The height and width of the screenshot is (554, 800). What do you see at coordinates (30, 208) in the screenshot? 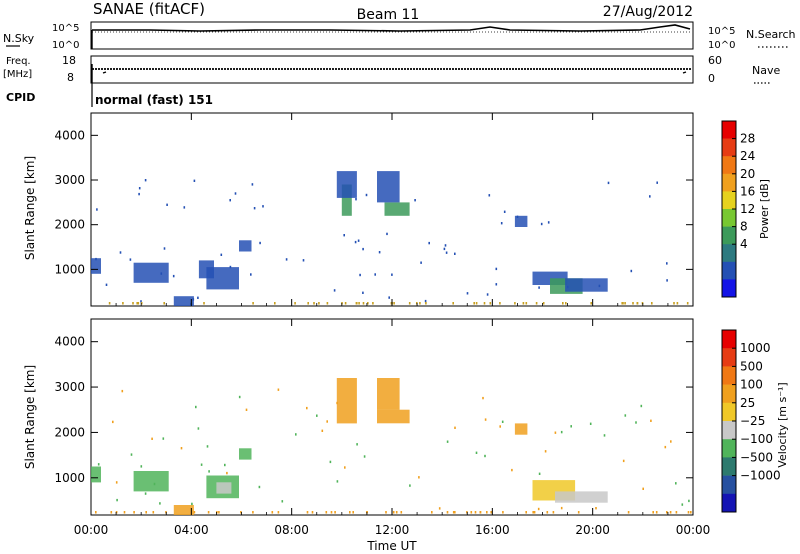
I see `power-ylabel: Slant Range [km]` at bounding box center [30, 208].